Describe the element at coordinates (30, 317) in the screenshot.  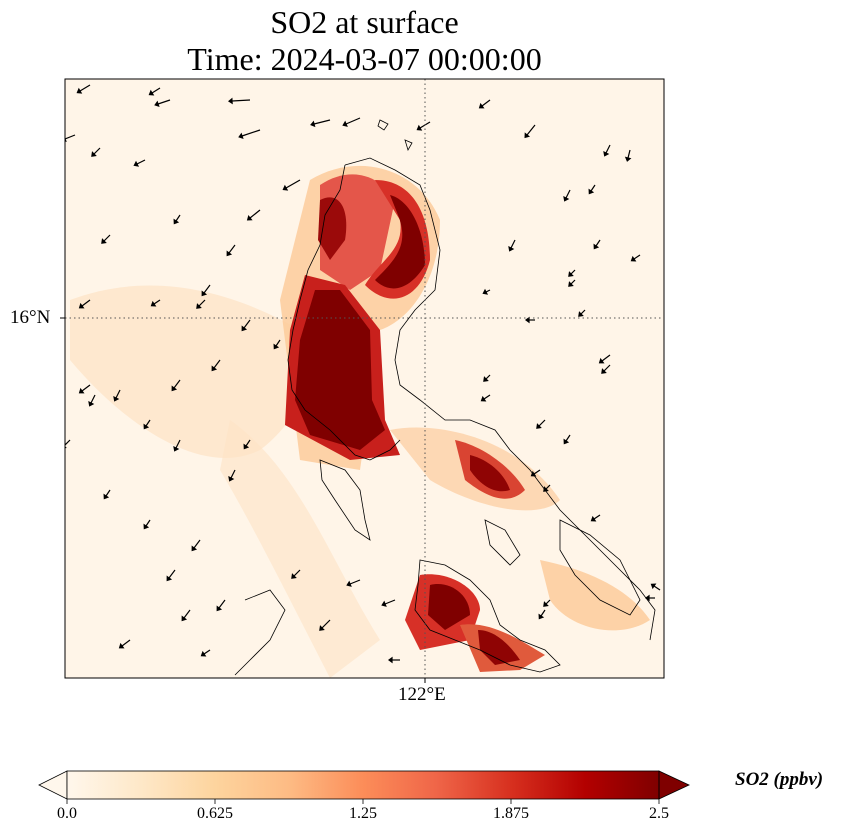
I see `lat-tick-label: 16°N` at that location.